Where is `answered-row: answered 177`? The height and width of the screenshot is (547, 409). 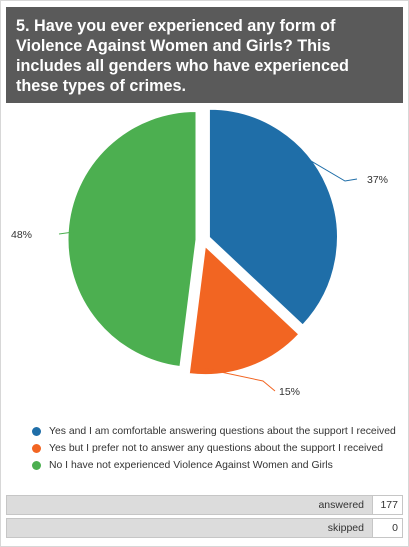 answered-row: answered 177 is located at coordinates (204, 505).